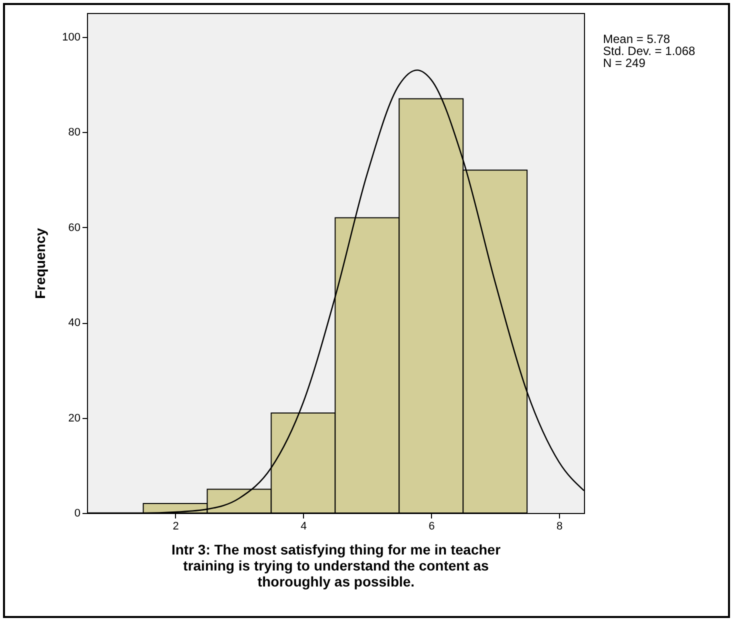 This screenshot has width=733, height=621. I want to click on text: Mean = 5.78, so click(637, 39).